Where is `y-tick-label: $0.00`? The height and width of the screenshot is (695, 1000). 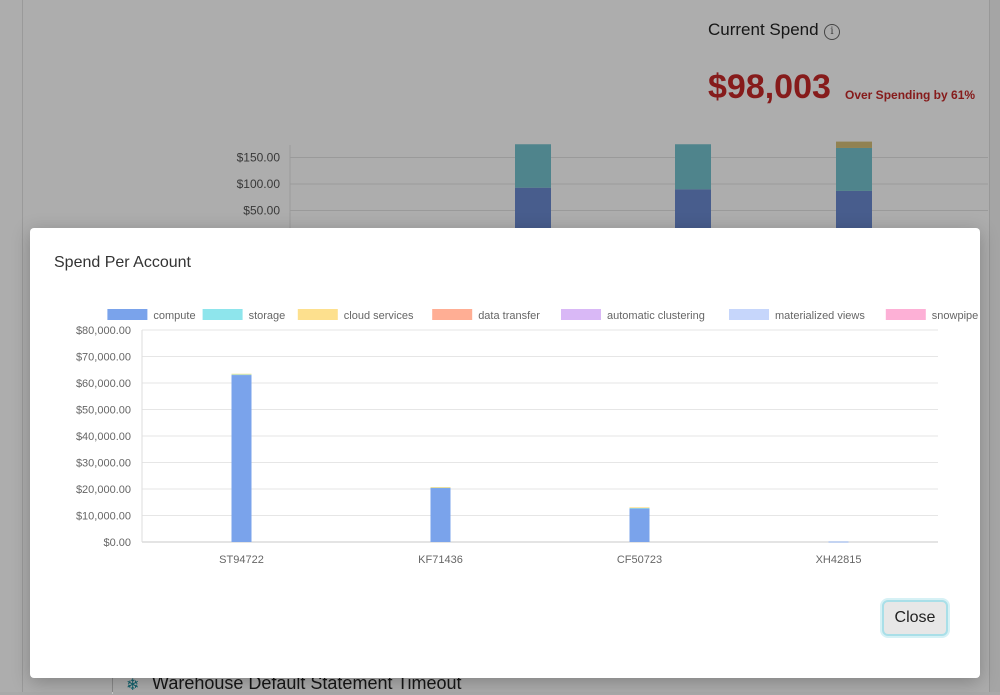 y-tick-label: $0.00 is located at coordinates (117, 543).